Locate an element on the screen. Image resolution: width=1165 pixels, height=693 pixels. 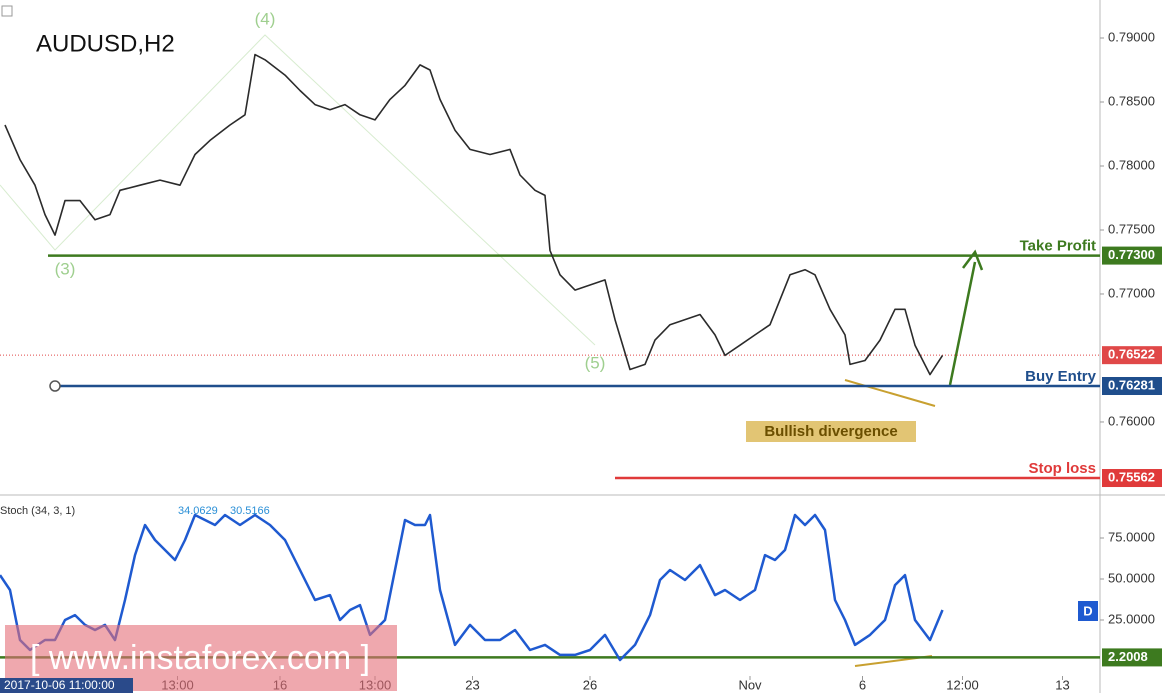
collapse-icon is located at coordinates (7, 11).